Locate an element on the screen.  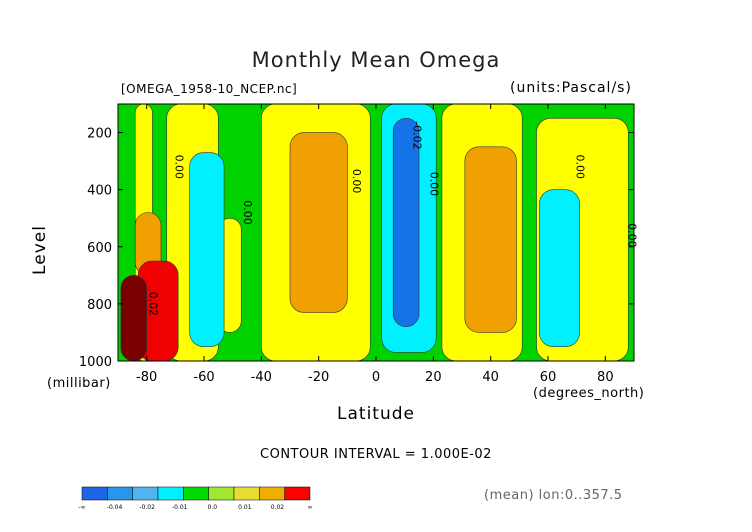
x-tick-label: -80 is located at coordinates (146, 377).